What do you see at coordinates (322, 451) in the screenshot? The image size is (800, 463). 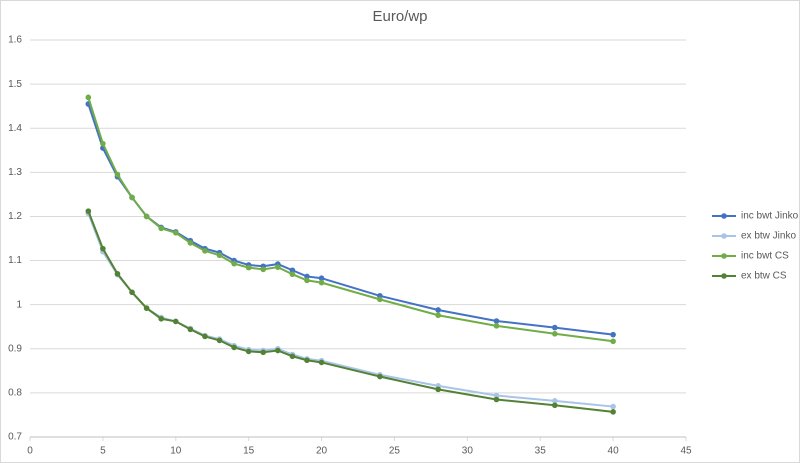 I see `x-tick-label: 20` at bounding box center [322, 451].